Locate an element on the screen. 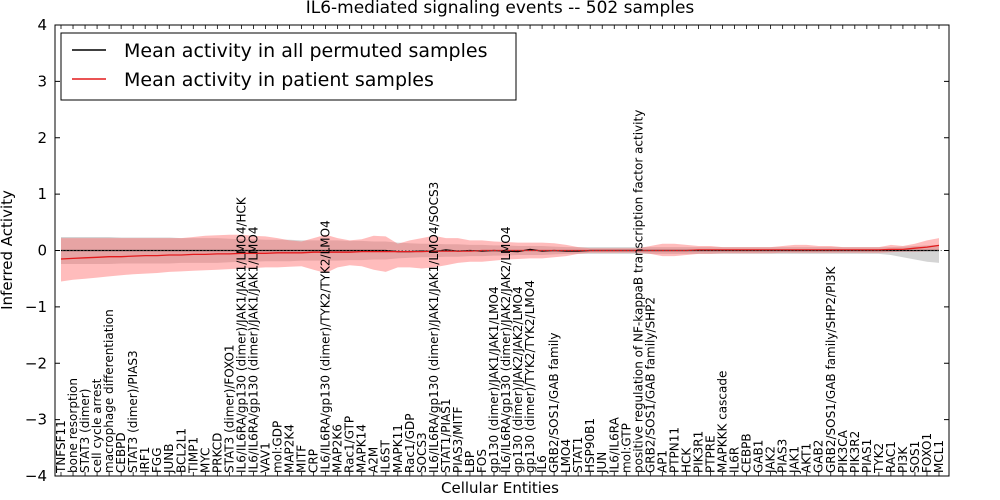  category-label: cell cycle arrest is located at coordinates (97, 425).